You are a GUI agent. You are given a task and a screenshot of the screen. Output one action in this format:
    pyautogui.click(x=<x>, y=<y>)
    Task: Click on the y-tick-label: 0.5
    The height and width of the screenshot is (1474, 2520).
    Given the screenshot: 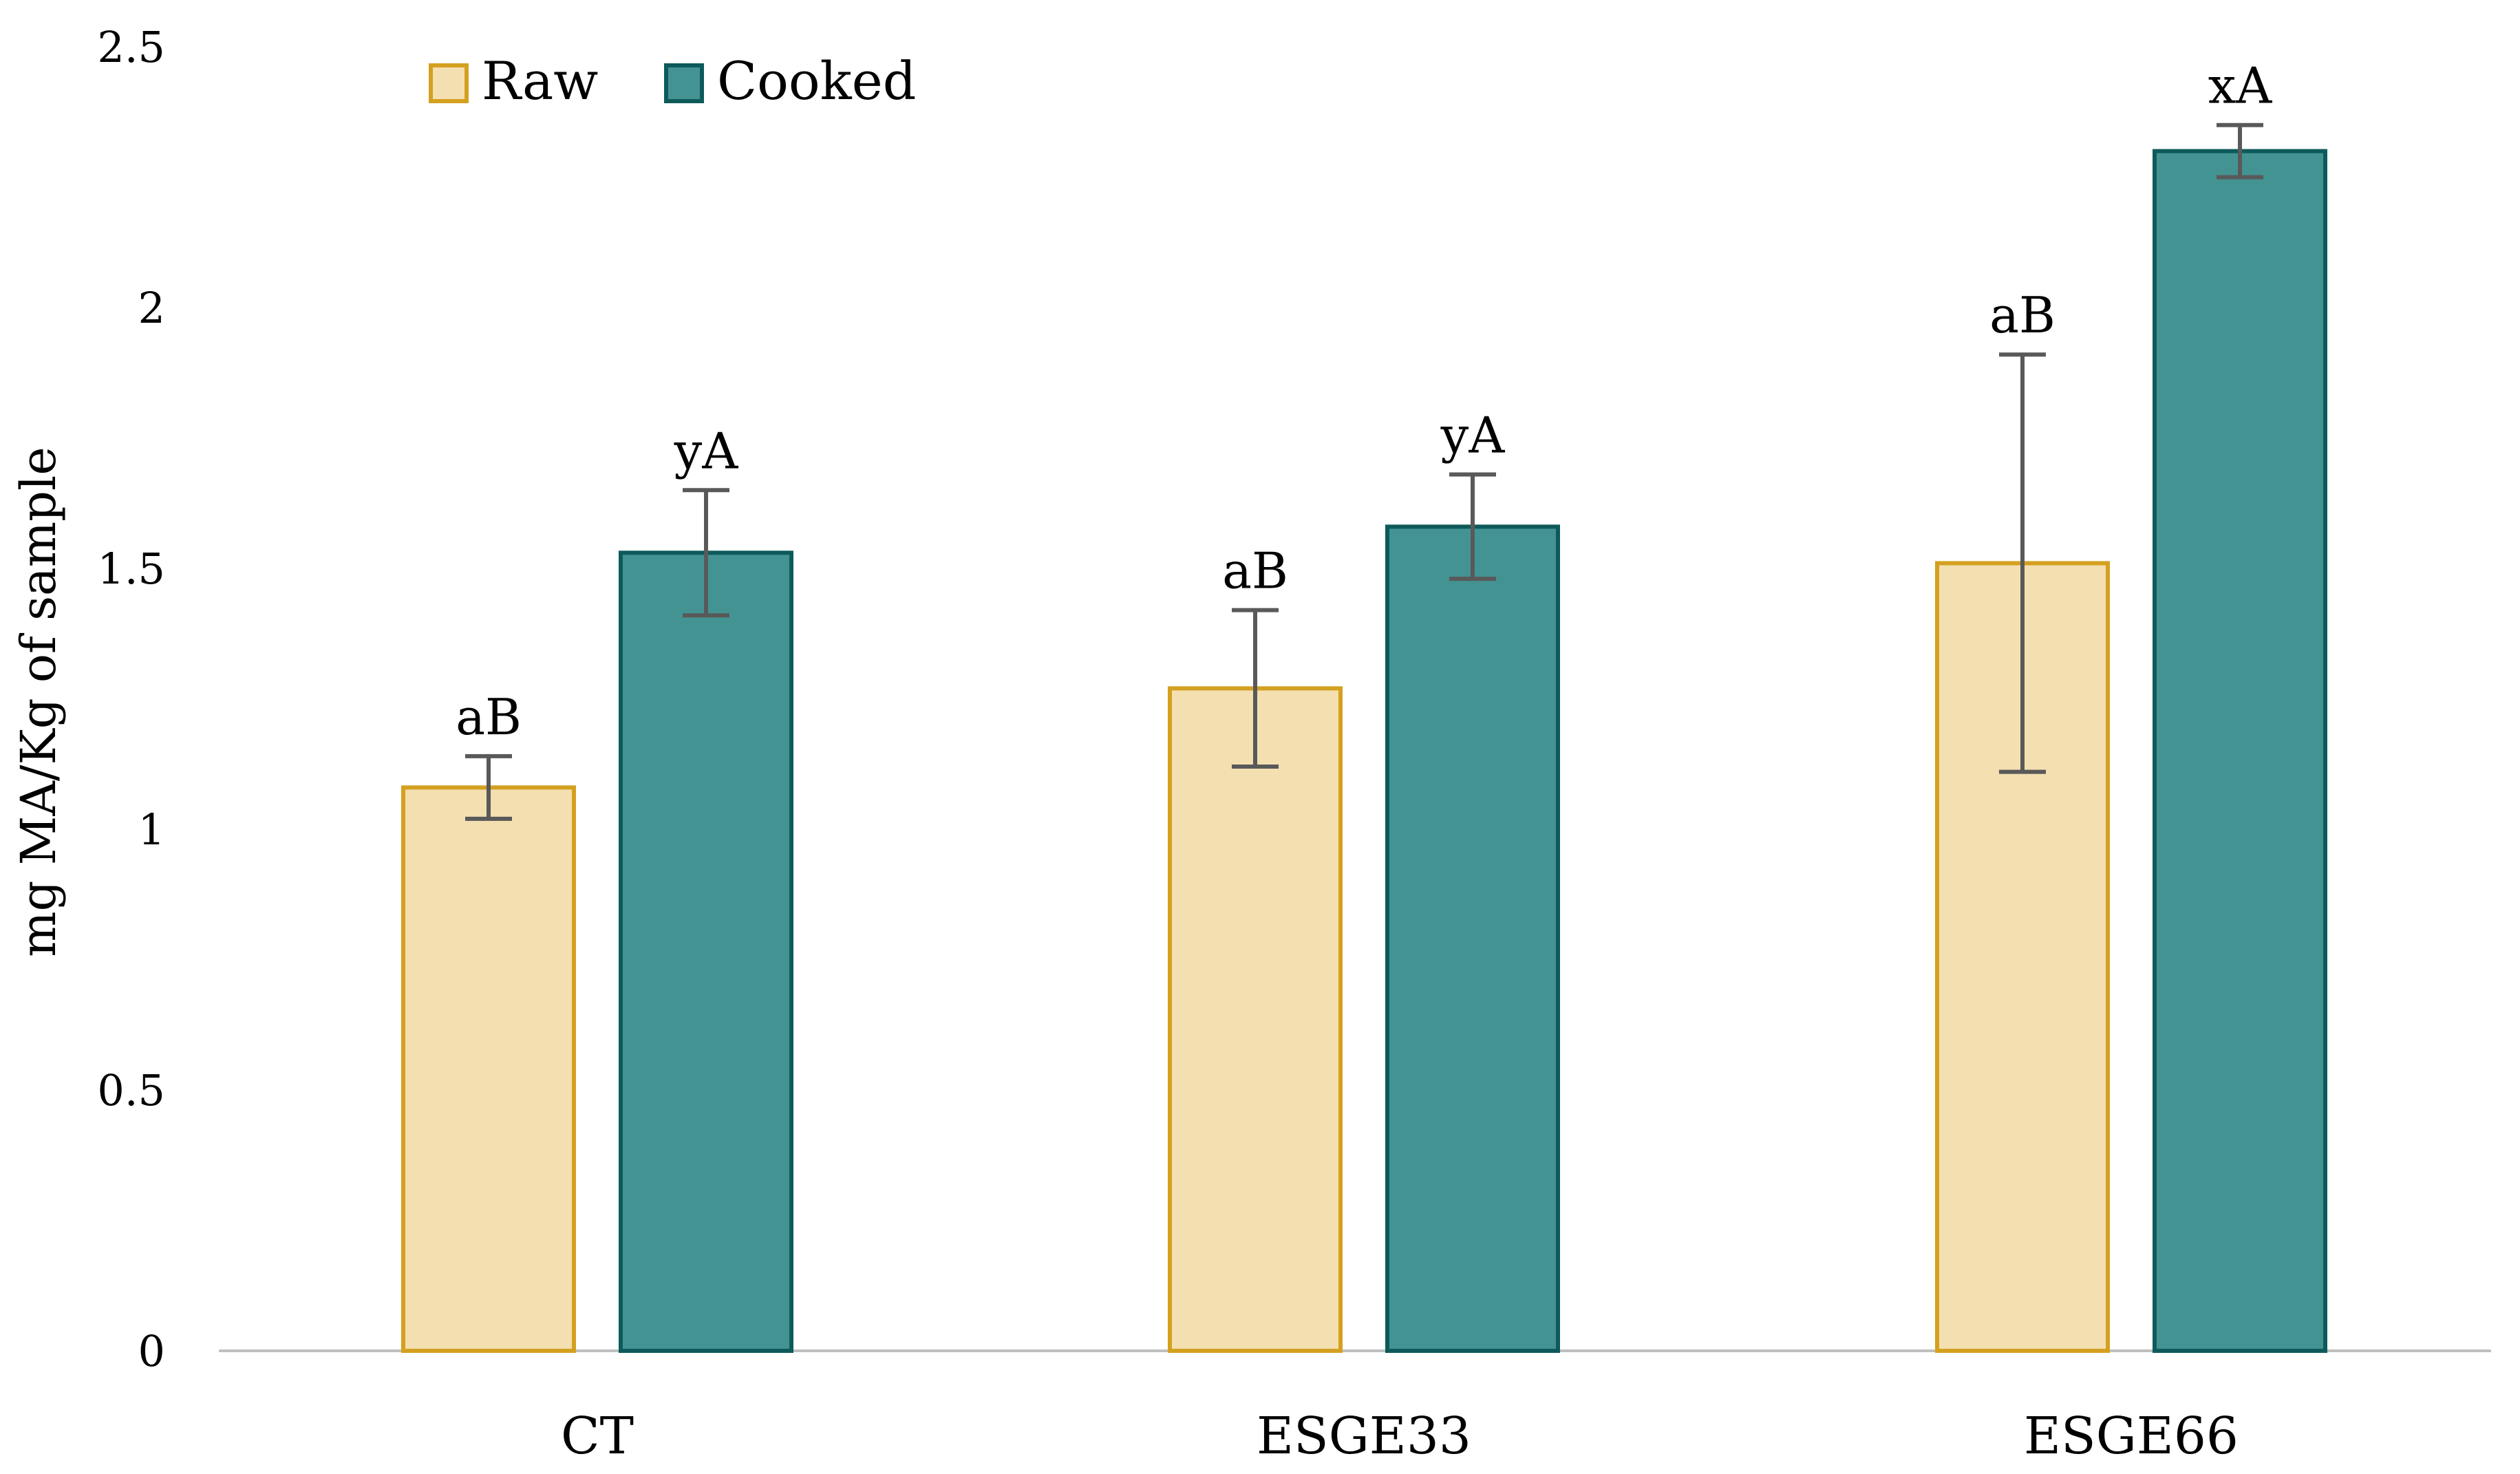 What is the action you would take?
    pyautogui.click(x=131, y=1090)
    